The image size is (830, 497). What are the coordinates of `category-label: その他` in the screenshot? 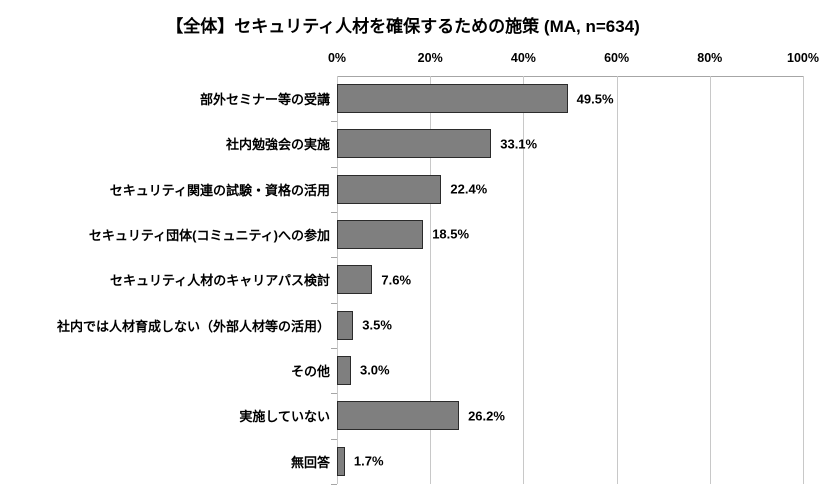 It's located at (310, 372).